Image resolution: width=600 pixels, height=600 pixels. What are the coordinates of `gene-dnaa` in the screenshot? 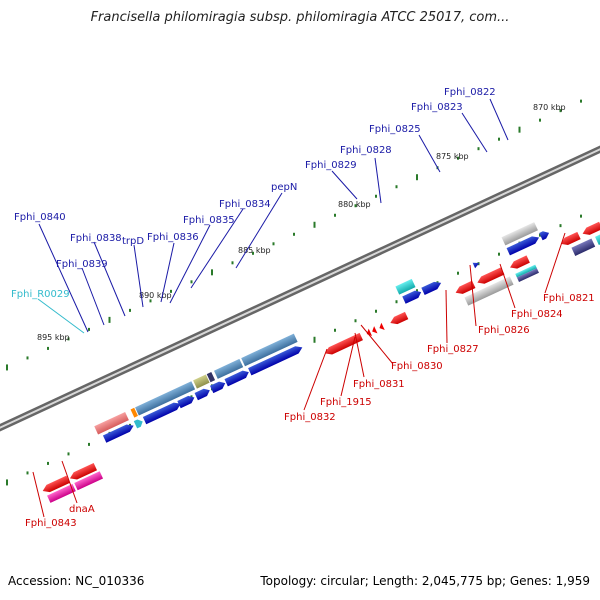 It's located at (61, 493).